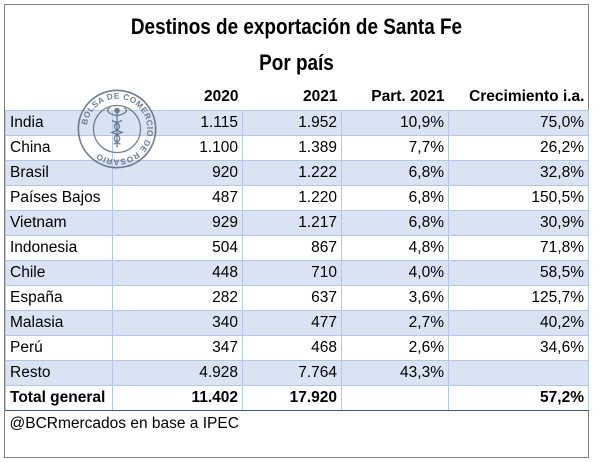  I want to click on cell-growth: 58,5%, so click(518, 272).